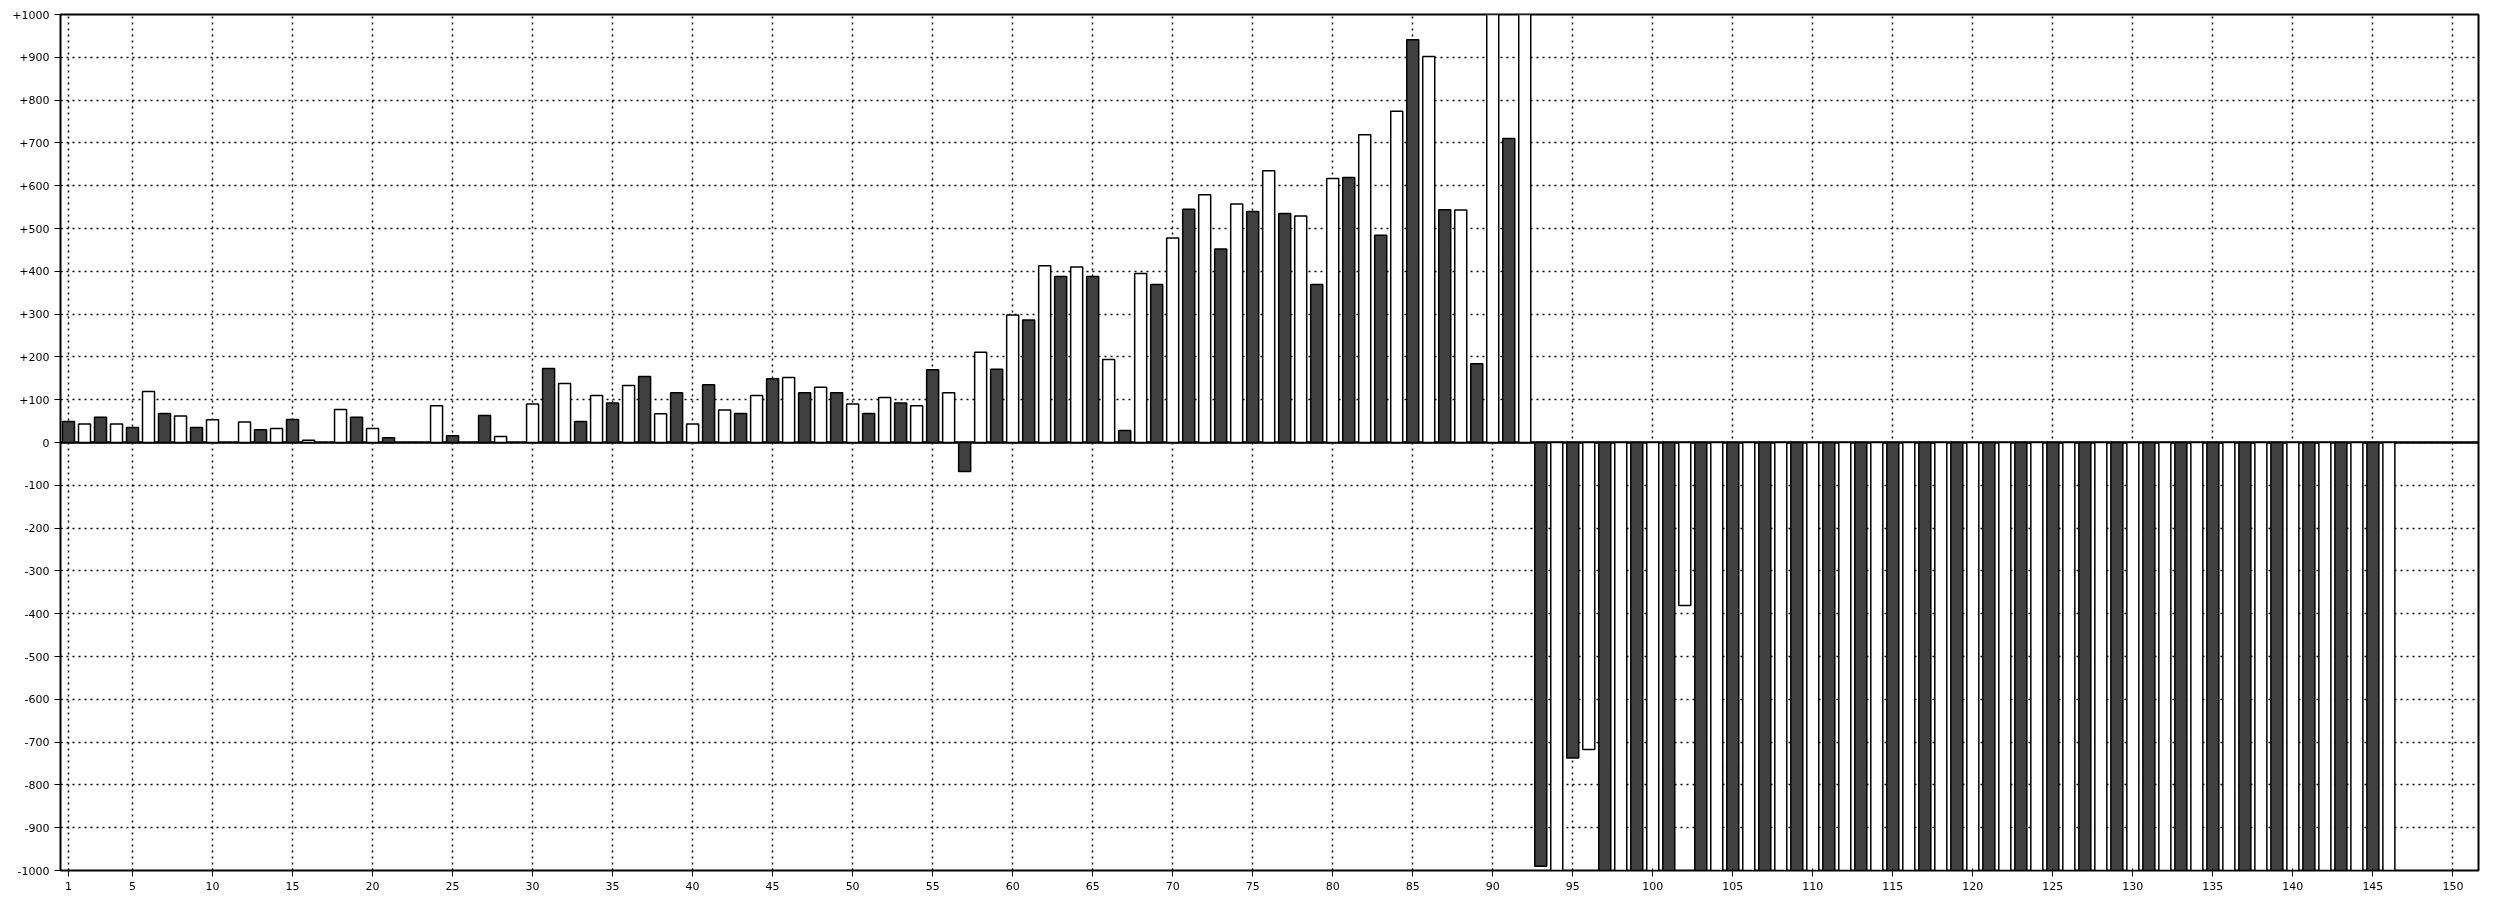 This screenshot has width=2502, height=910. I want to click on y-tick-label: -400, so click(37, 614).